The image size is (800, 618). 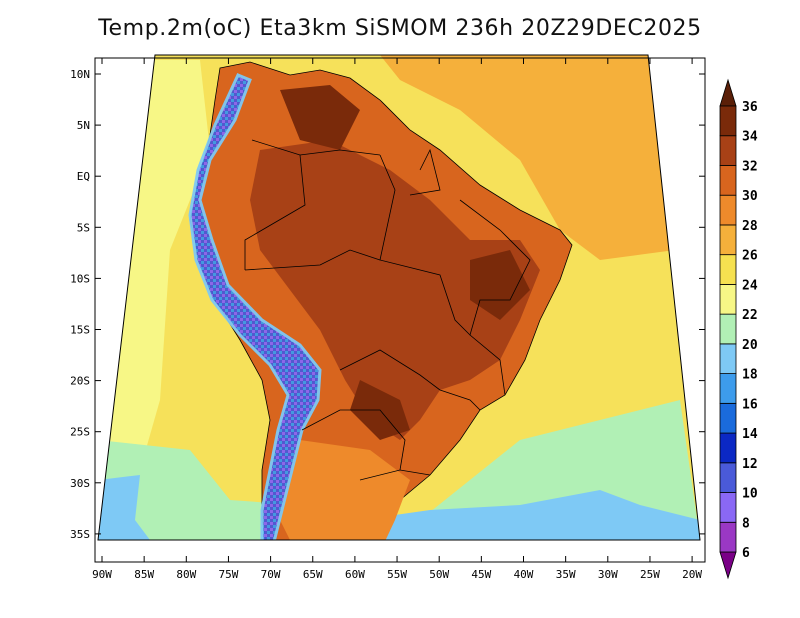 What do you see at coordinates (124, 507) in the screenshot?
I see `ocean-south-blue` at bounding box center [124, 507].